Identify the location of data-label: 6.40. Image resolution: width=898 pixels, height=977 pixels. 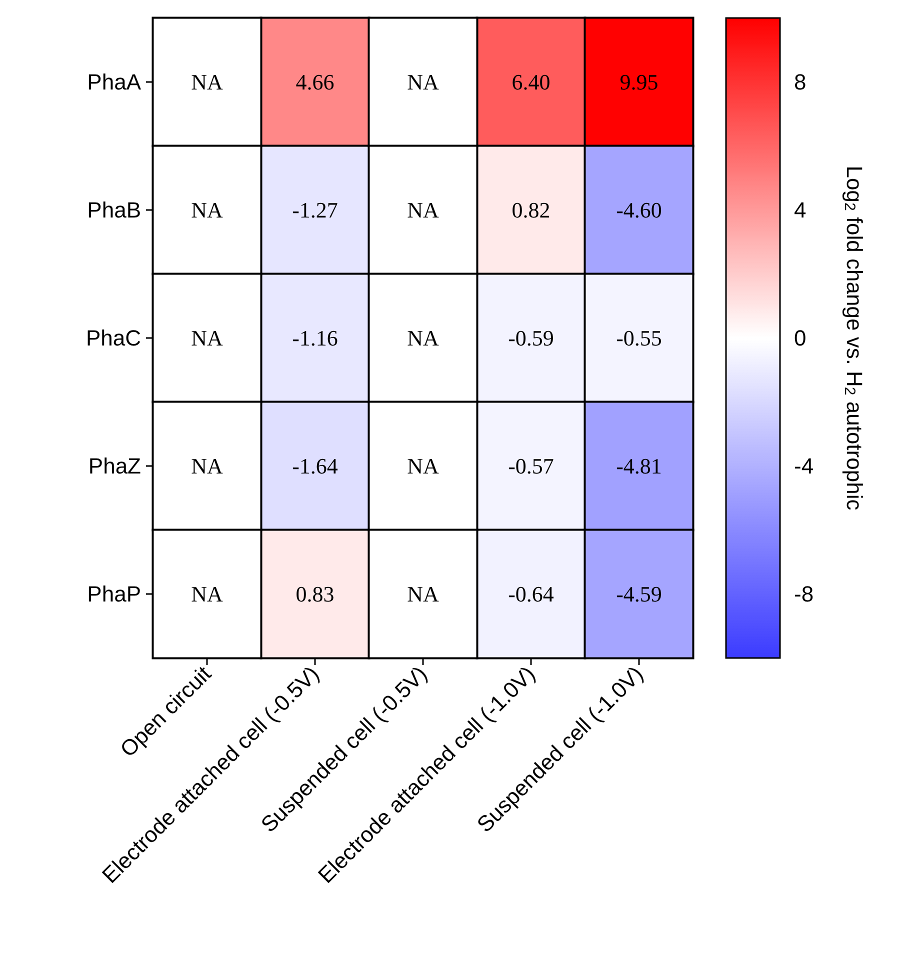
(531, 82).